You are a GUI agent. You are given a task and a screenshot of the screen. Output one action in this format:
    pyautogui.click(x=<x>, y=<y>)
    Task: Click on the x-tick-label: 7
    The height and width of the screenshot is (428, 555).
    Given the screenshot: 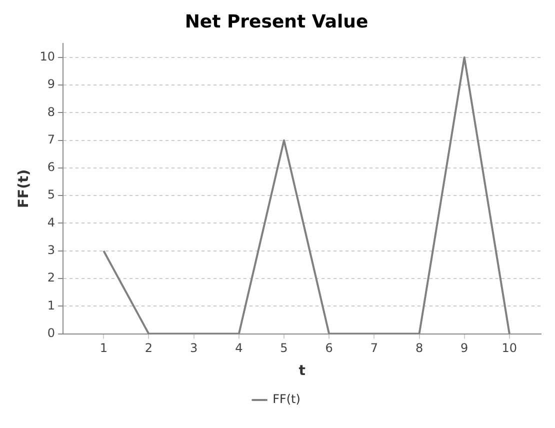 What is the action you would take?
    pyautogui.click(x=374, y=348)
    